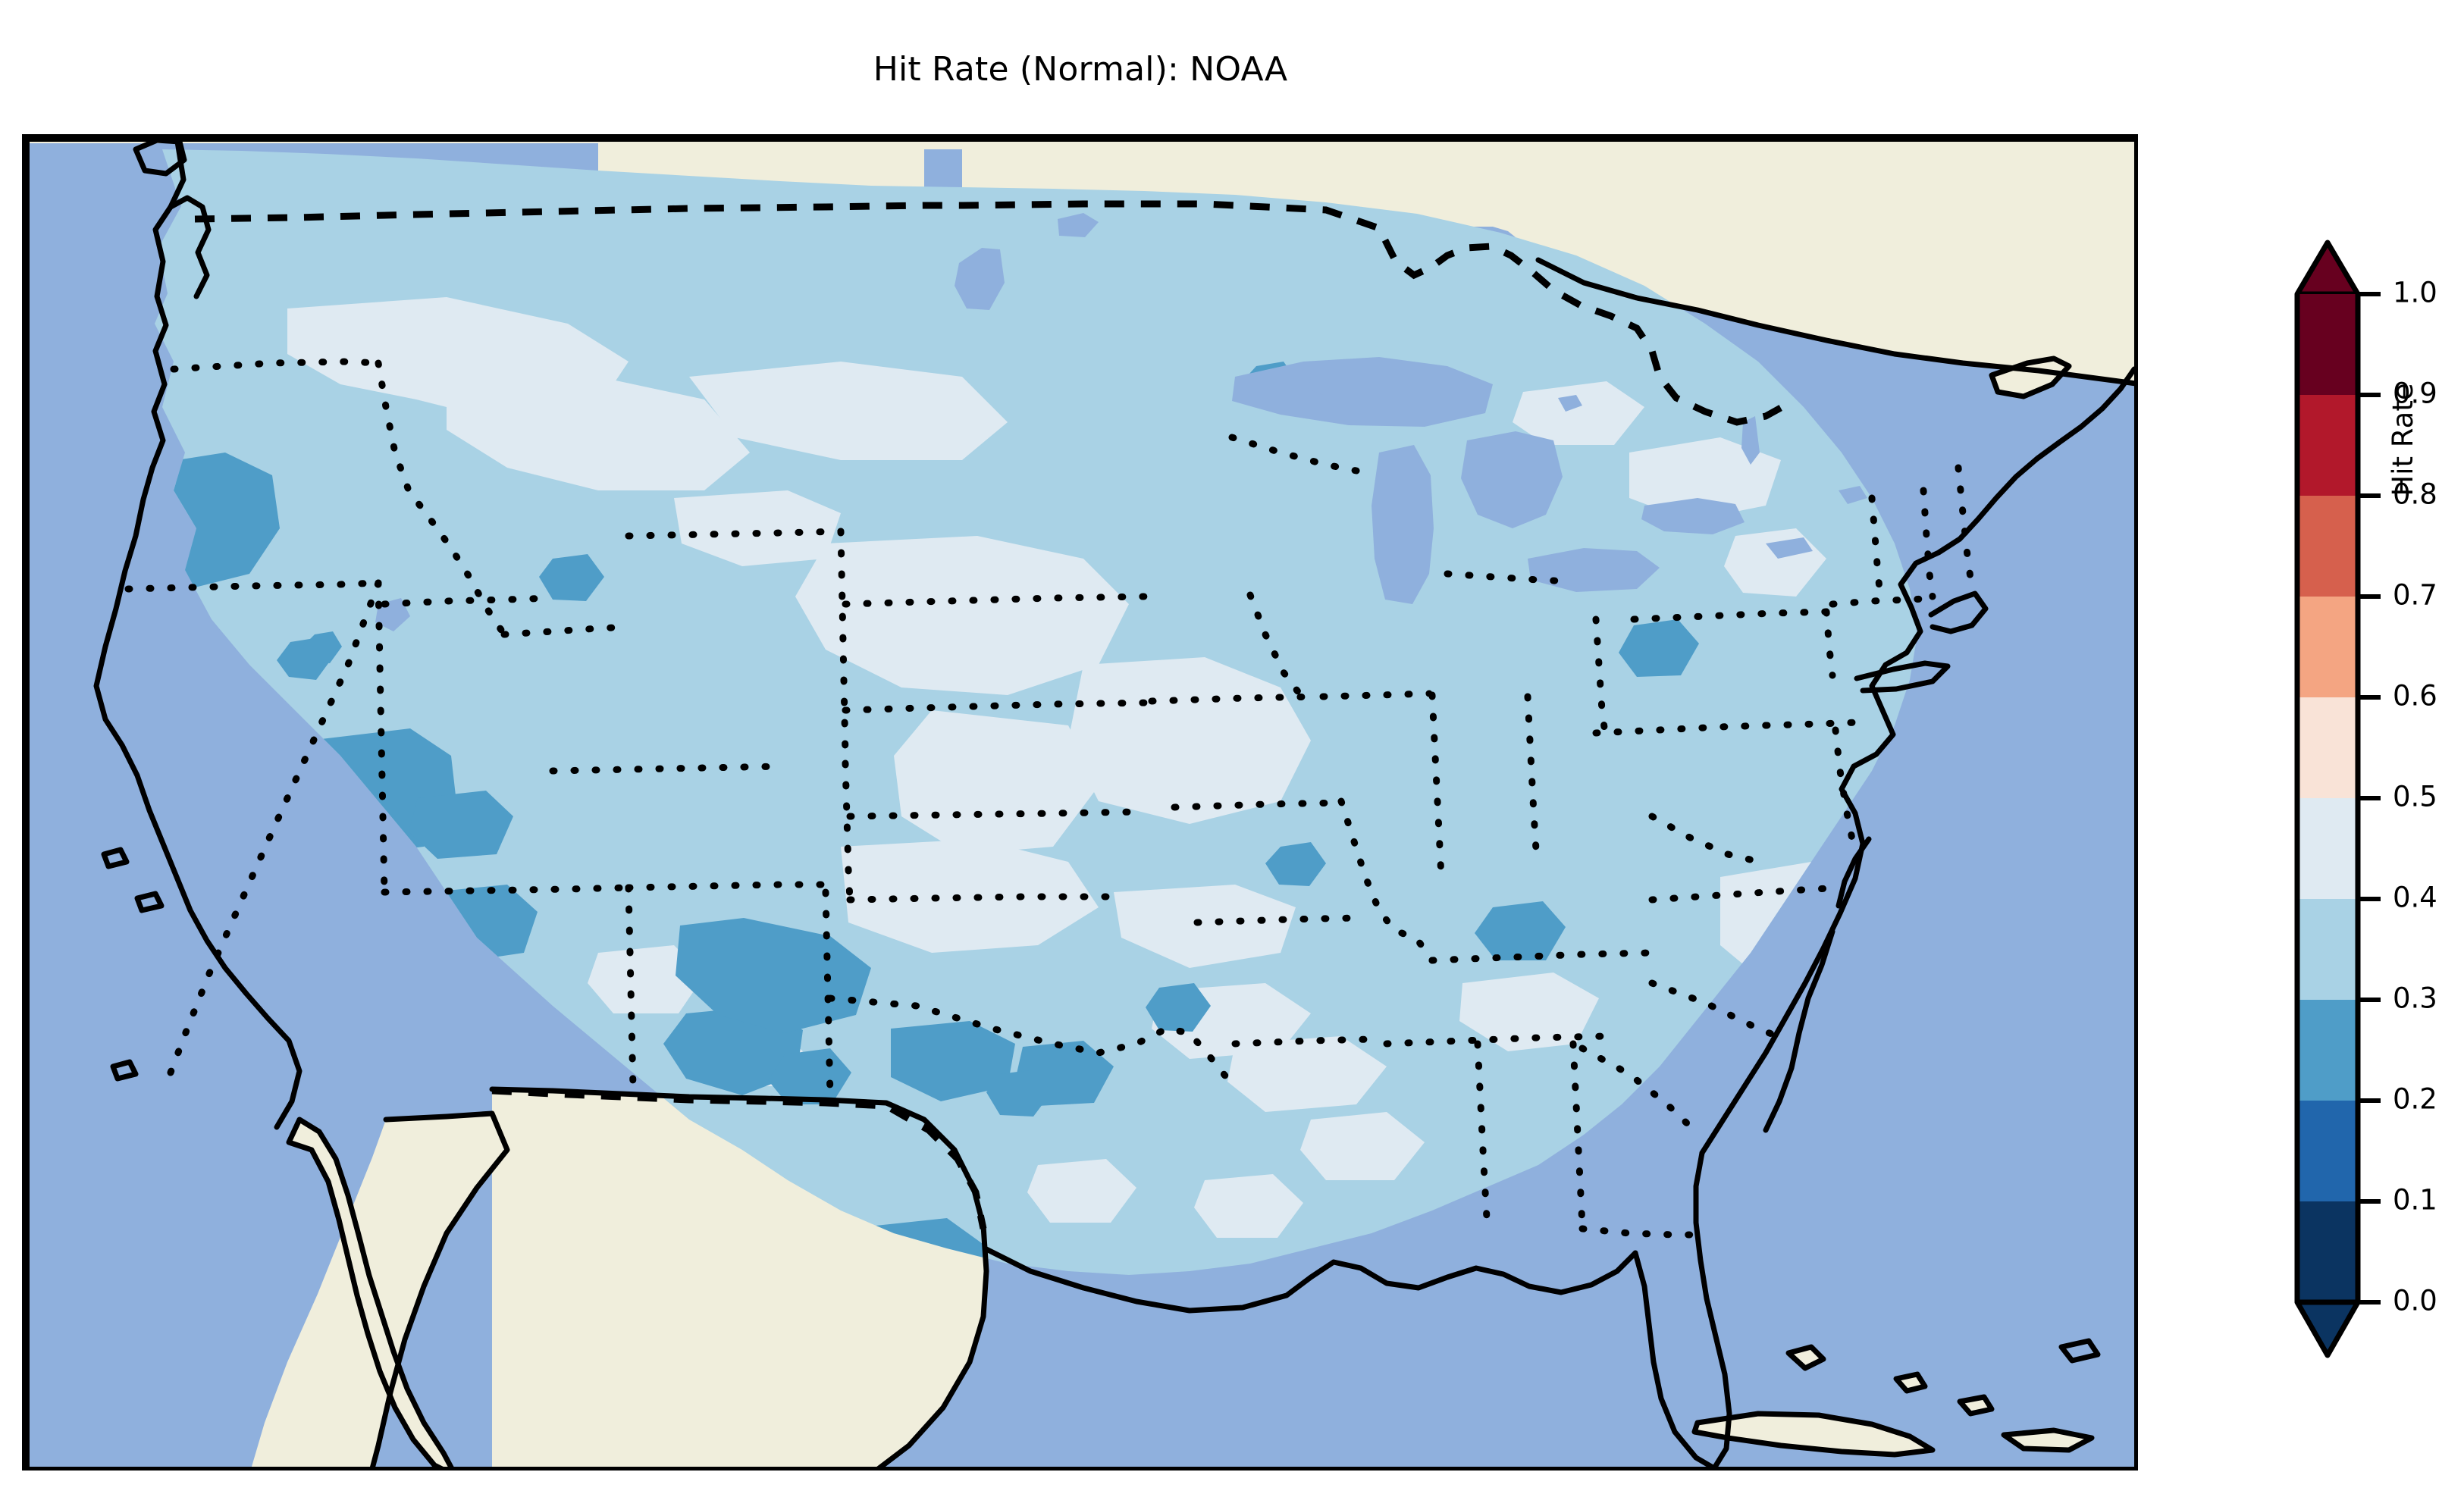 Image resolution: width=2464 pixels, height=1494 pixels. What do you see at coordinates (727, 886) in the screenshot?
I see `state-border-co-nm` at bounding box center [727, 886].